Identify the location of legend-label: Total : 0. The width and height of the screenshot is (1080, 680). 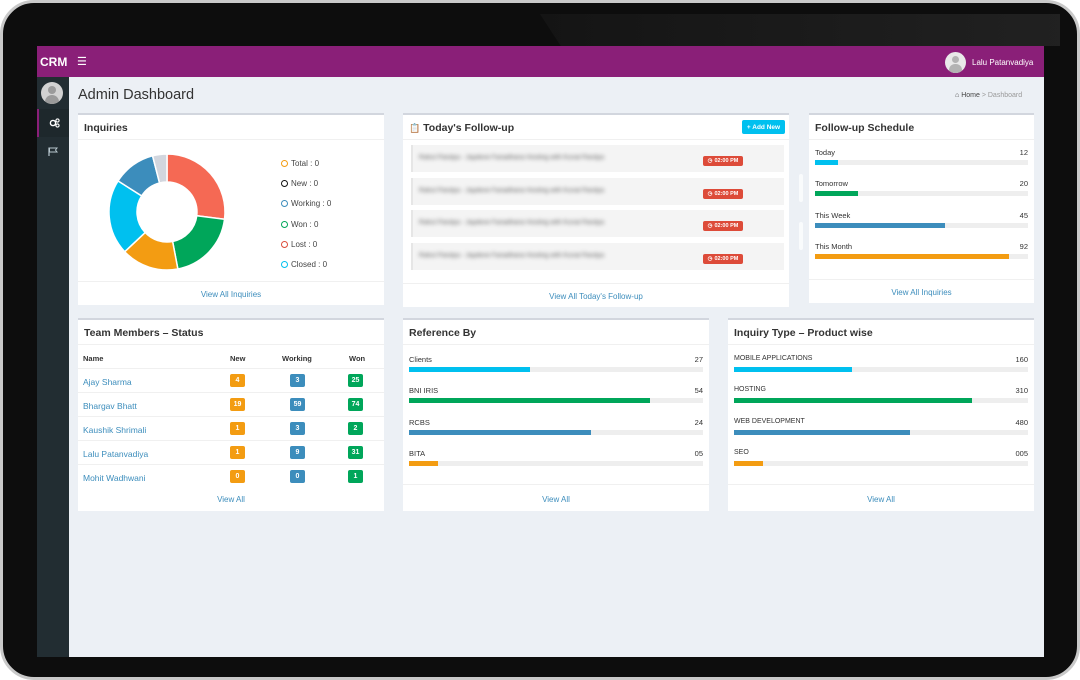
(305, 163).